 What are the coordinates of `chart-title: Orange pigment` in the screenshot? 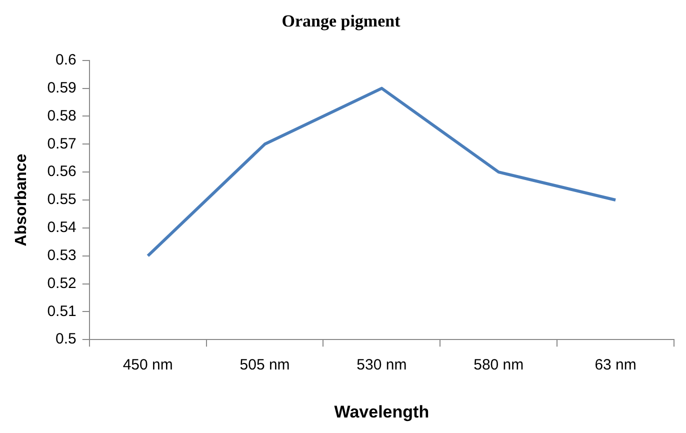 It's located at (341, 21).